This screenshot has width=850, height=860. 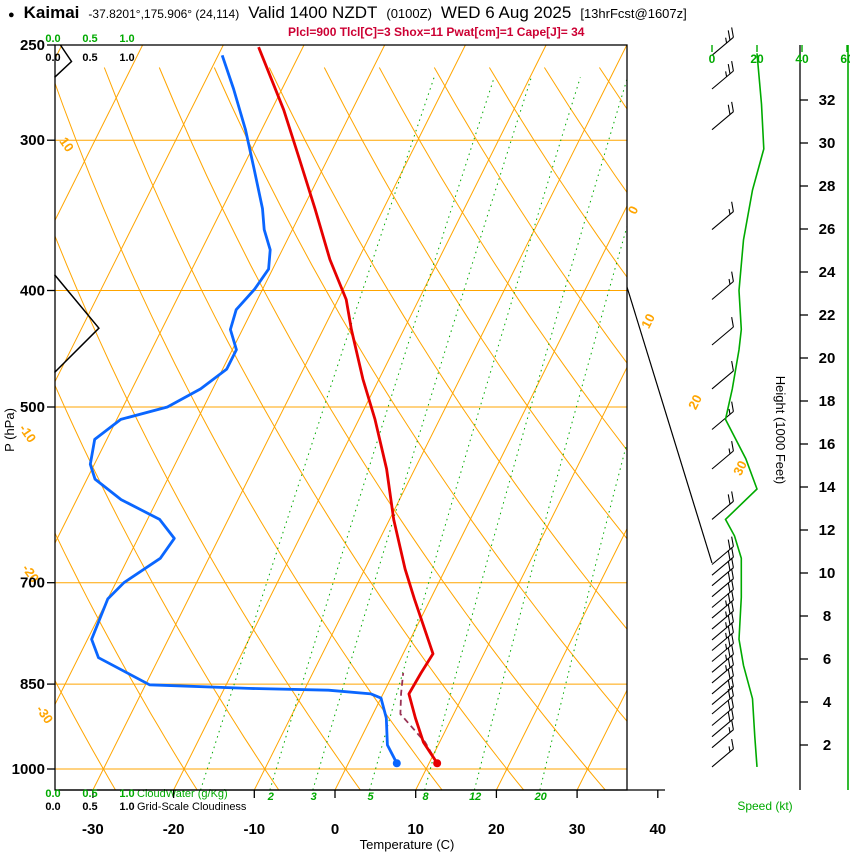 I want to click on wind-barbs, so click(x=722, y=397).